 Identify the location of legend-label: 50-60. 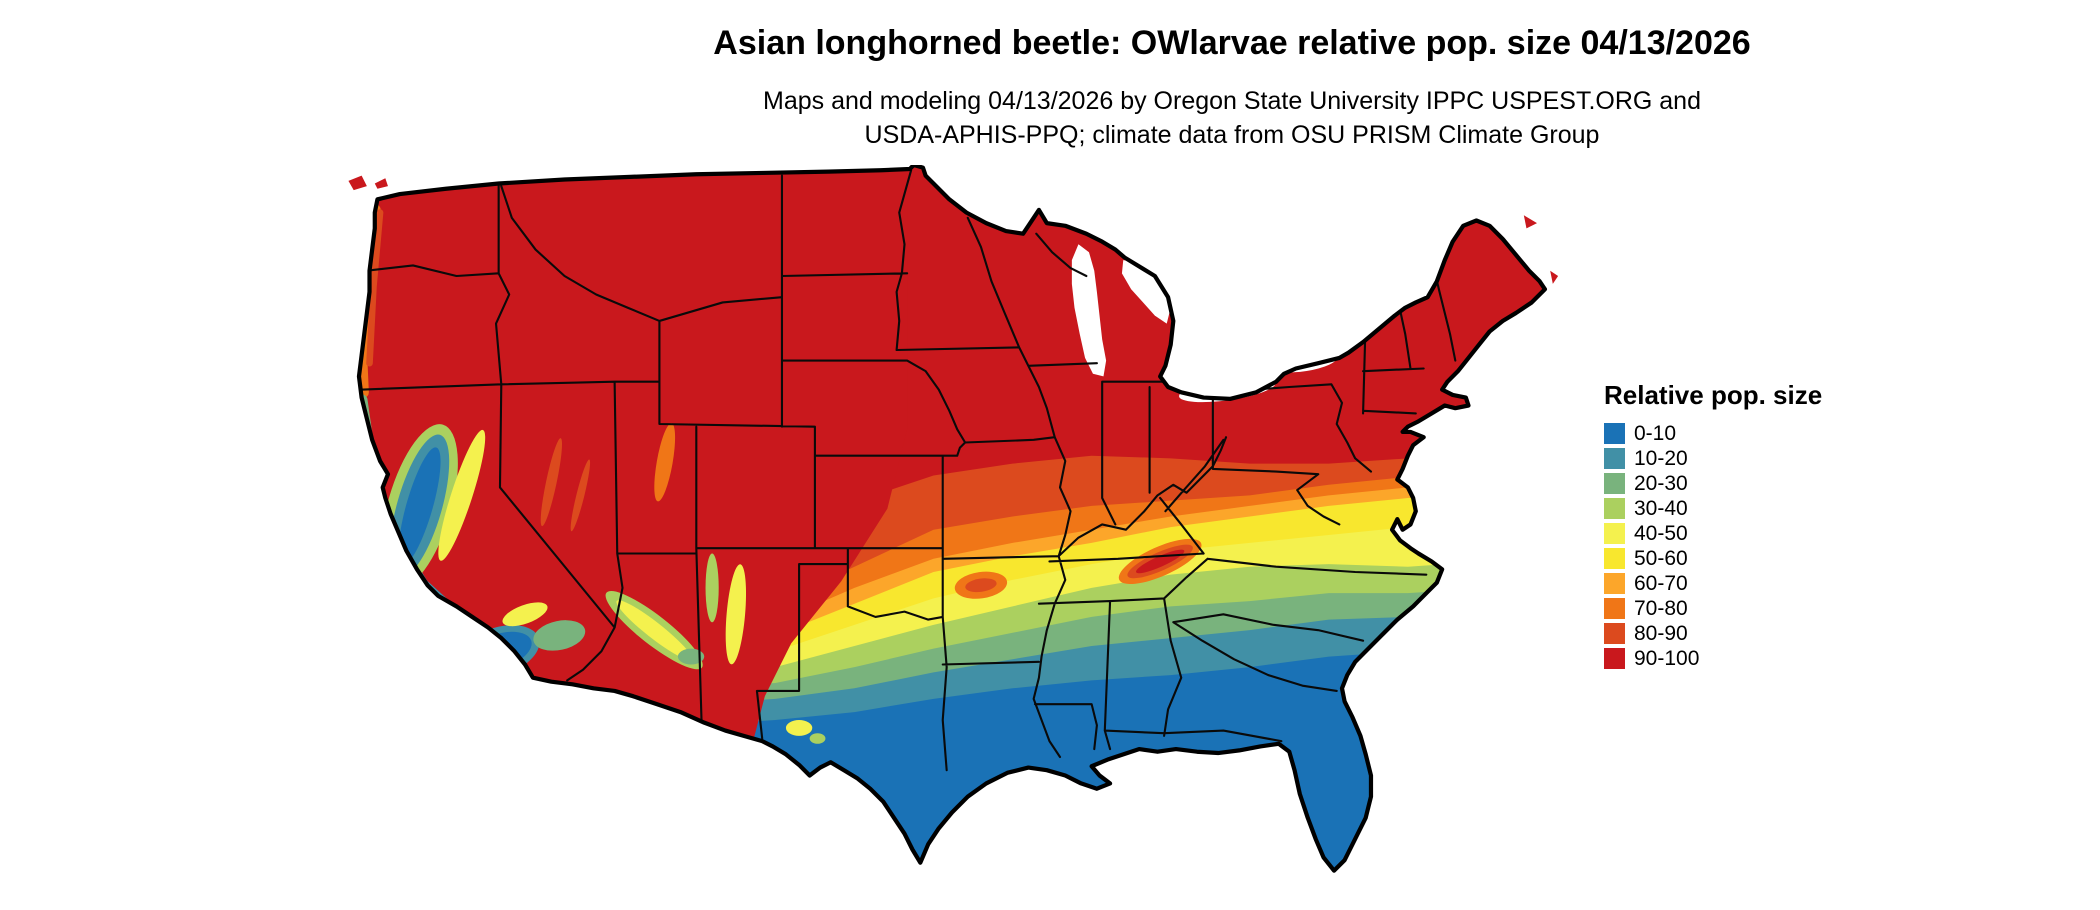
(1661, 558).